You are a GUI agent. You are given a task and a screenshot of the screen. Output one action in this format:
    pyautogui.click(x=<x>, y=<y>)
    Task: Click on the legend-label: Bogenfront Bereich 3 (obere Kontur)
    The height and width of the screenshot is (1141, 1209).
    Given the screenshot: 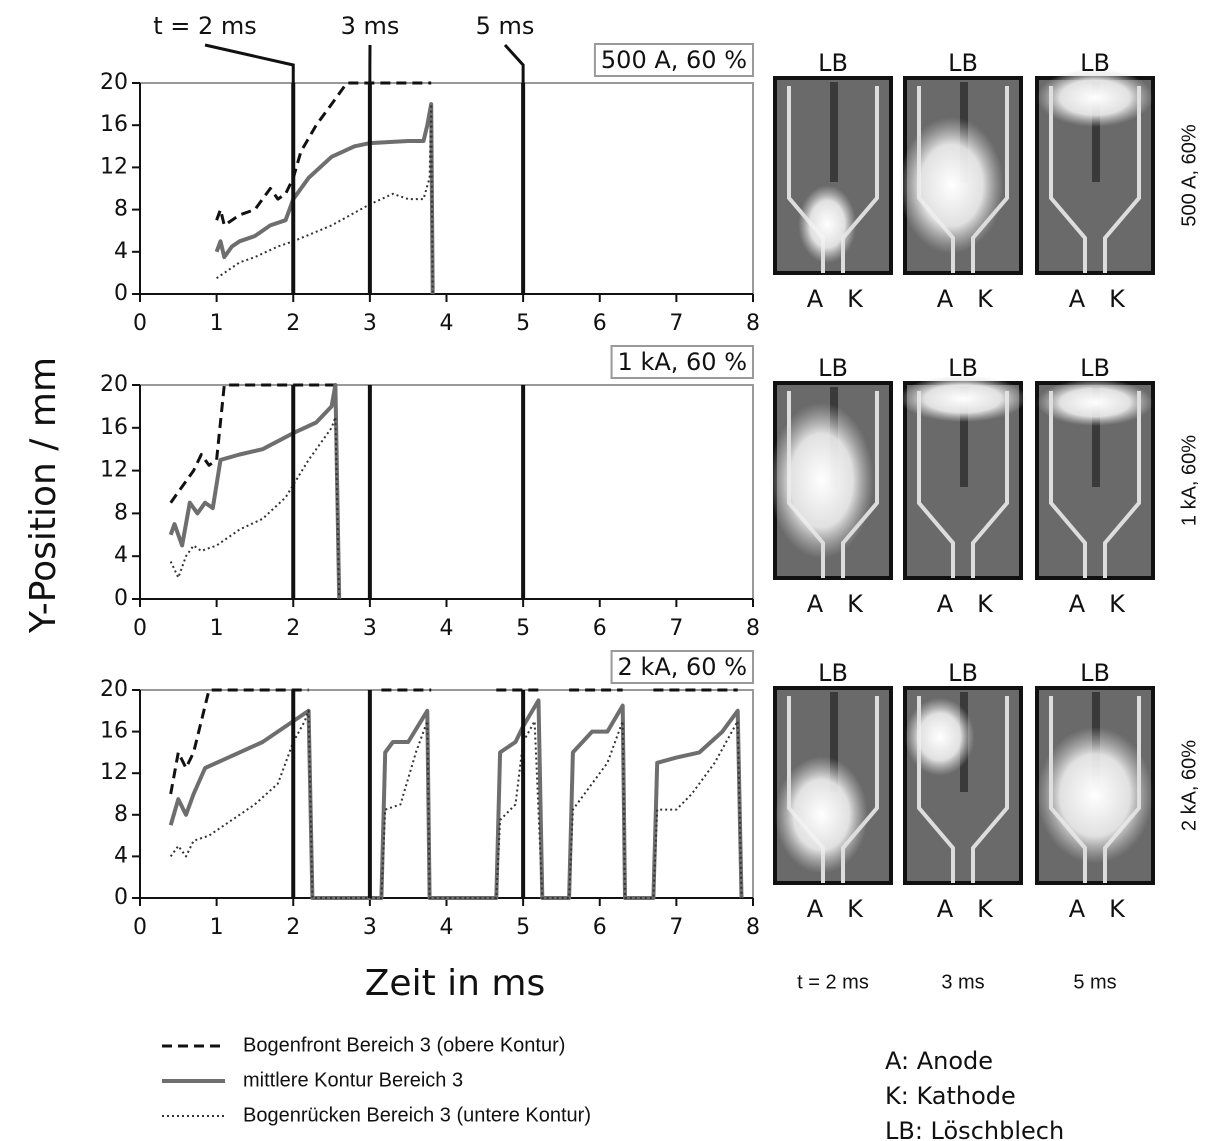 What is the action you would take?
    pyautogui.click(x=404, y=1045)
    